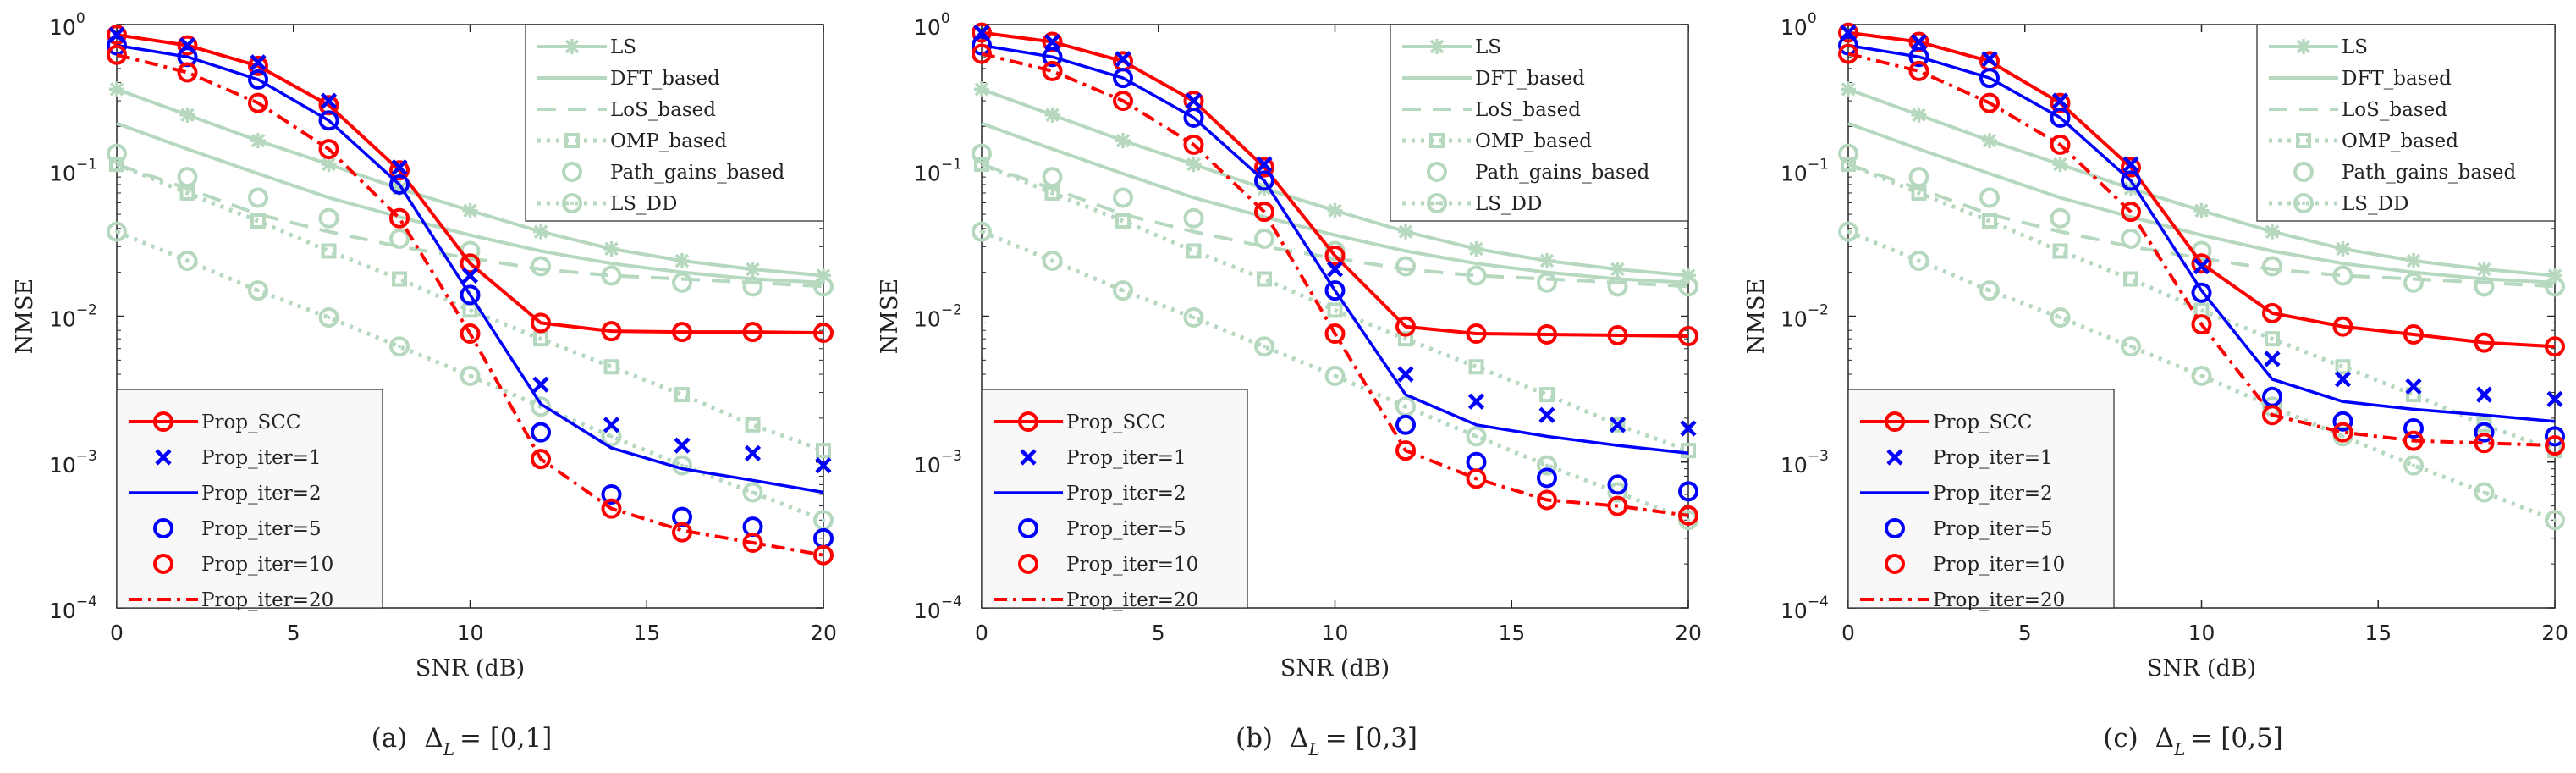 This screenshot has height=773, width=2576. What do you see at coordinates (938, 317) in the screenshot?
I see `y-tick-label: 10⁻²` at bounding box center [938, 317].